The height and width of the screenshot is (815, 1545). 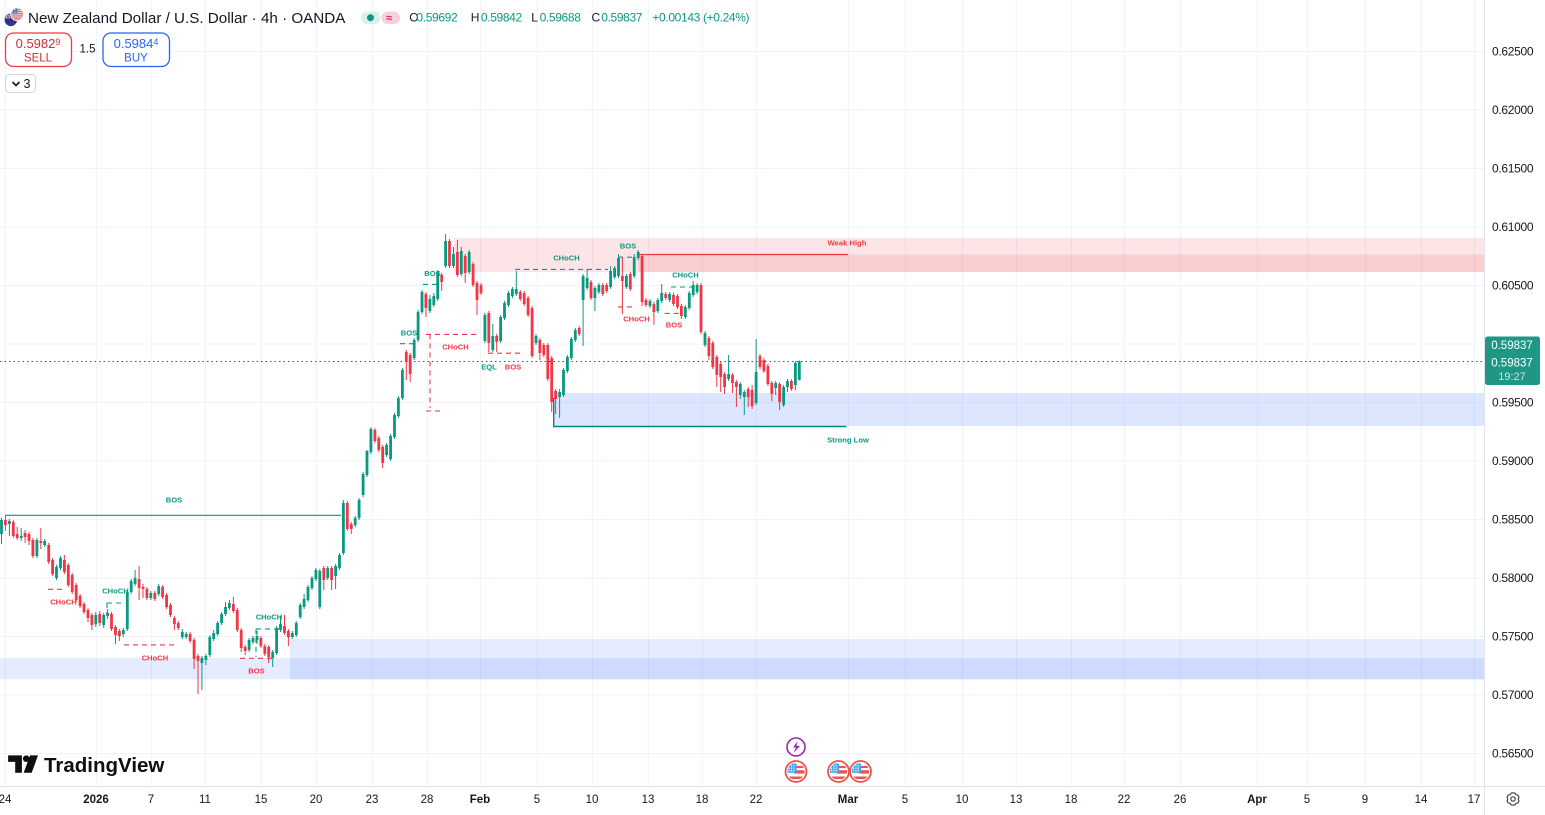 What do you see at coordinates (27, 84) in the screenshot?
I see `svg-text: 3` at bounding box center [27, 84].